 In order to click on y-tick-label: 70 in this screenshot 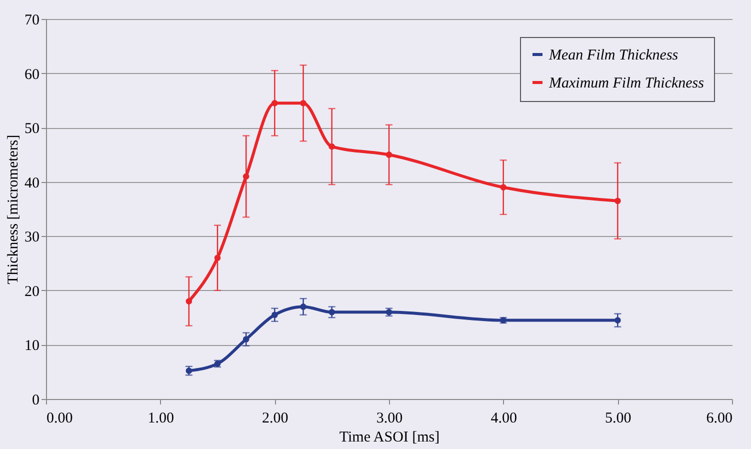, I will do `click(32, 20)`.